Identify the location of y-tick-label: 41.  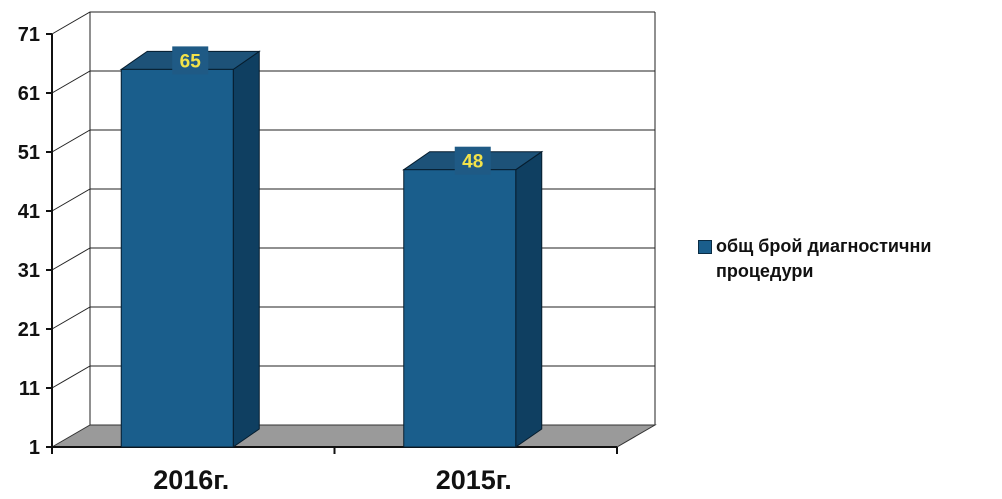
(29, 212).